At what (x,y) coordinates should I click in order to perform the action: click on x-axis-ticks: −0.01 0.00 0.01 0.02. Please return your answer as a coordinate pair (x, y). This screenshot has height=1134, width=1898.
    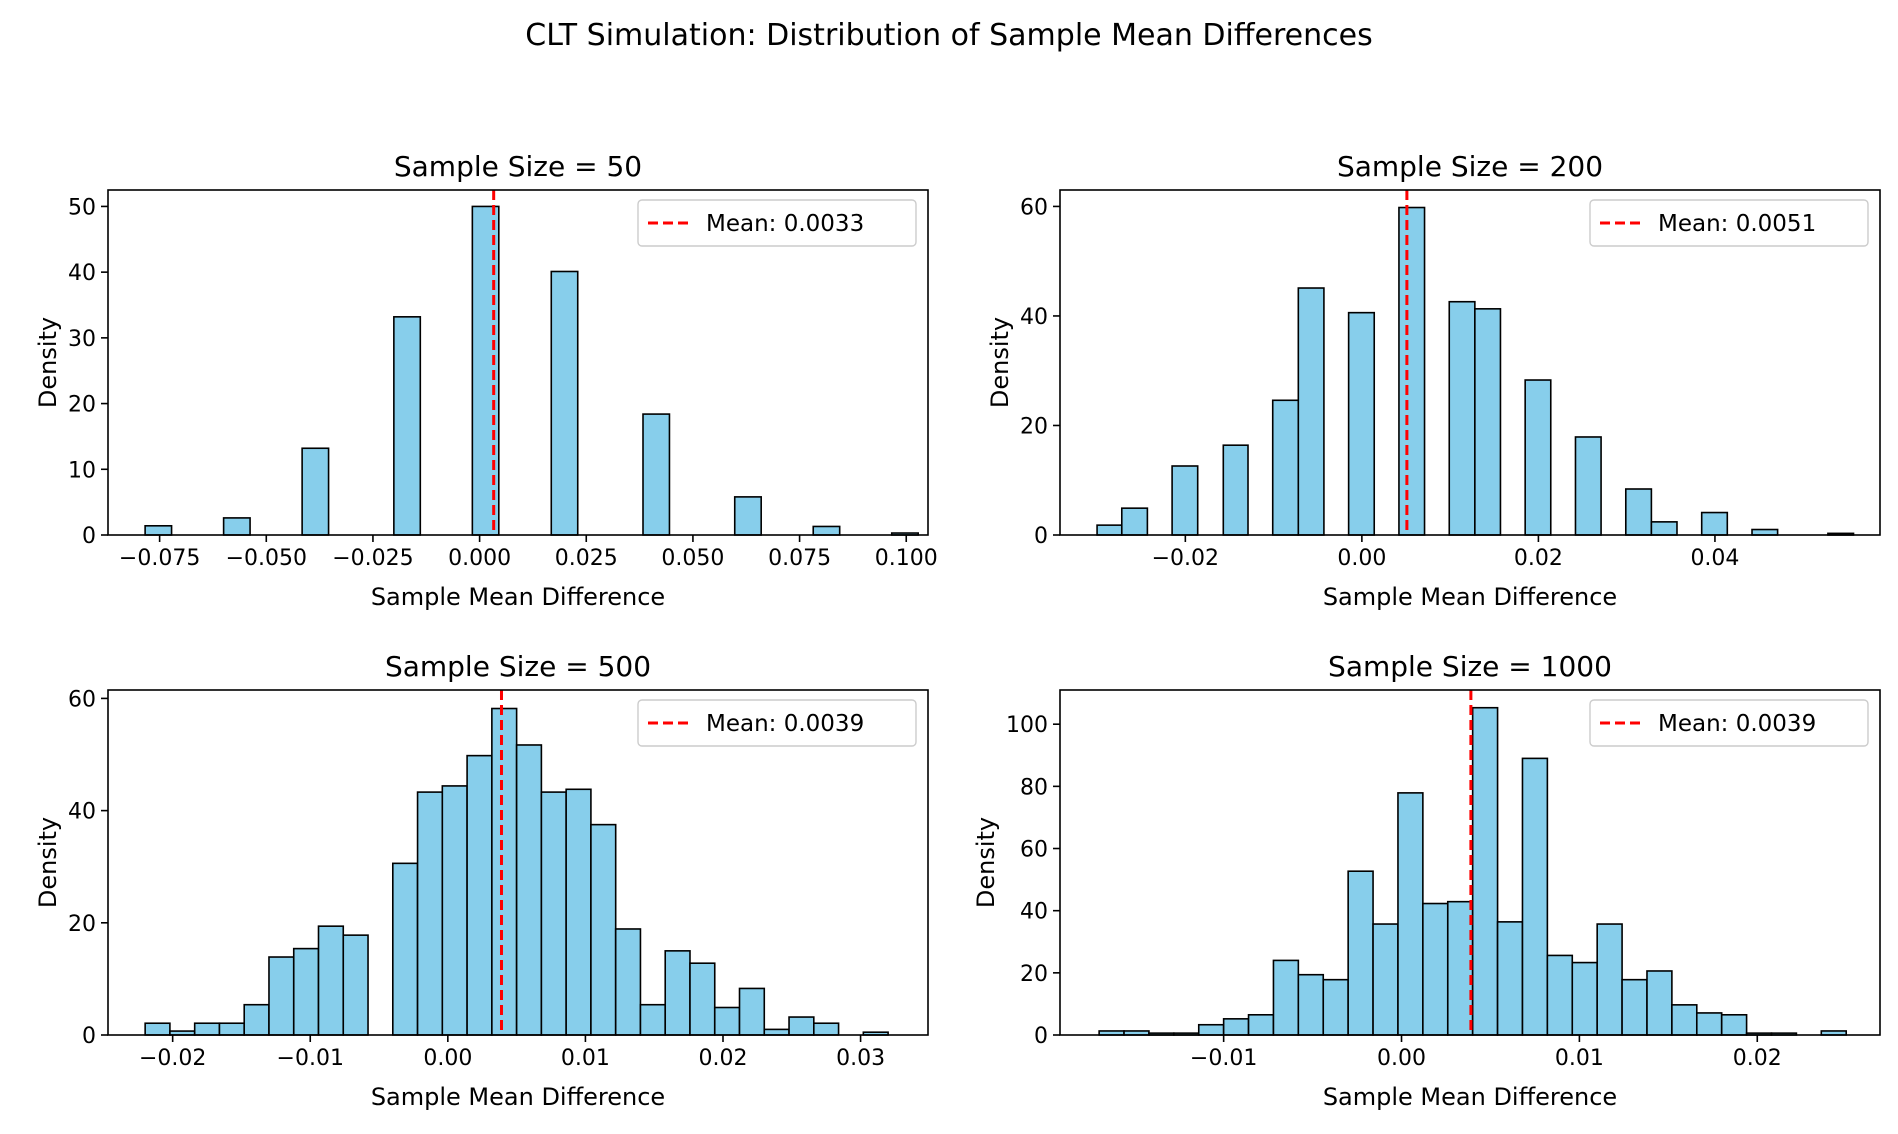
    Looking at the image, I should click on (1486, 1053).